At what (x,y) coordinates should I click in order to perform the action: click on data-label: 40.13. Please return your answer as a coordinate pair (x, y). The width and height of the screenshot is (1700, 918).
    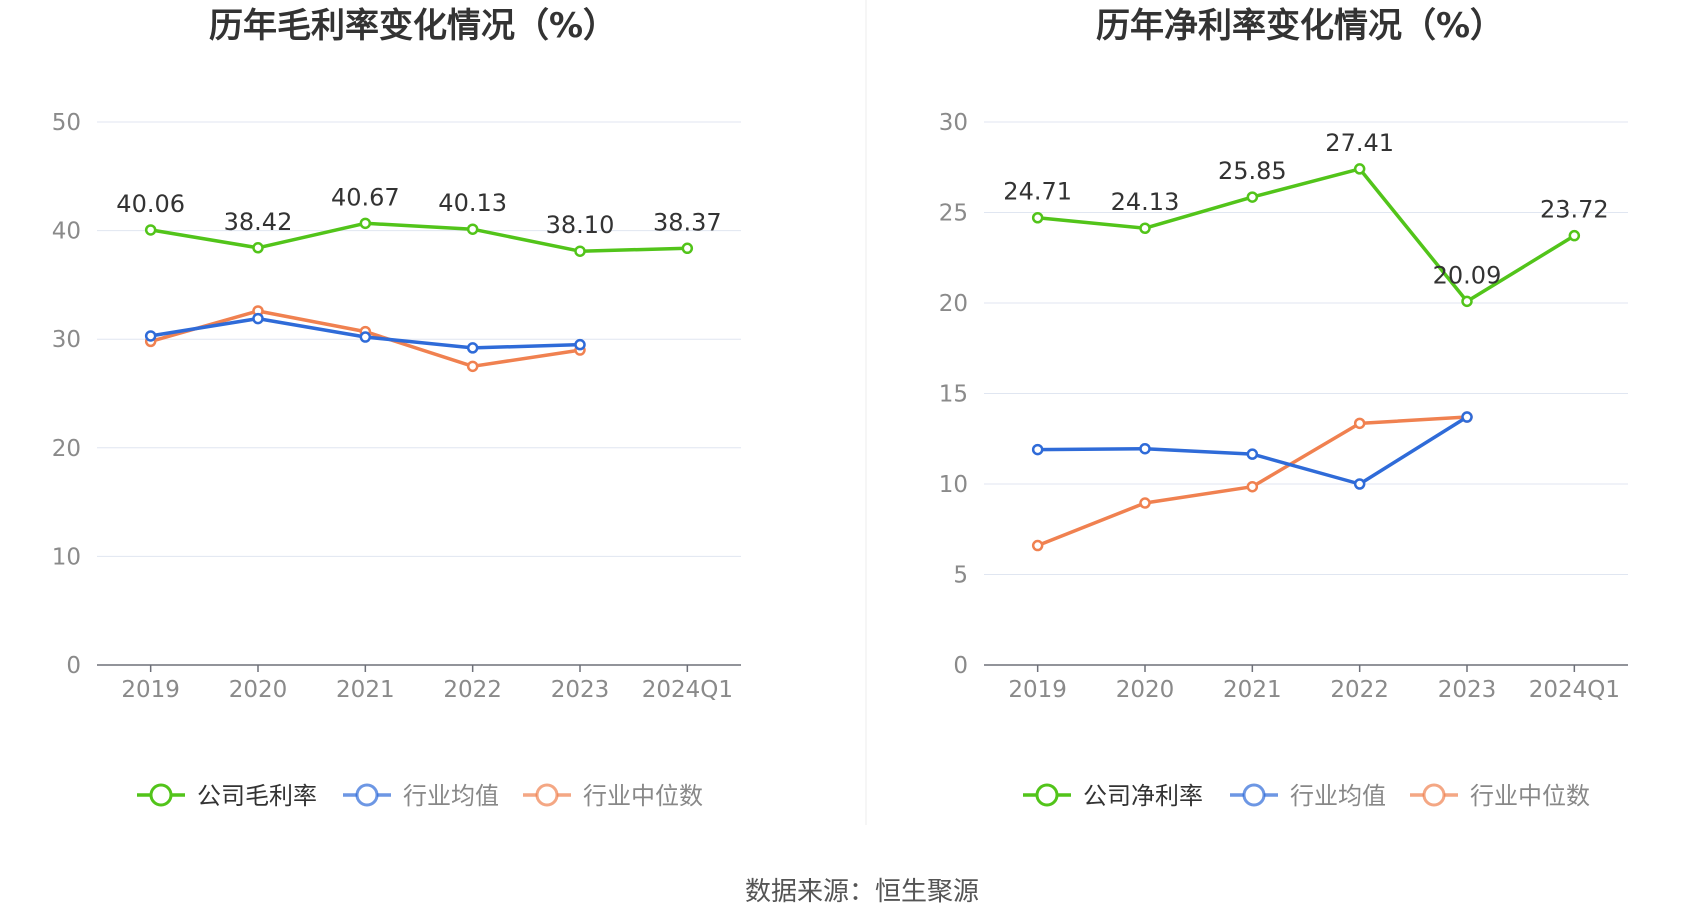
    Looking at the image, I should click on (472, 203).